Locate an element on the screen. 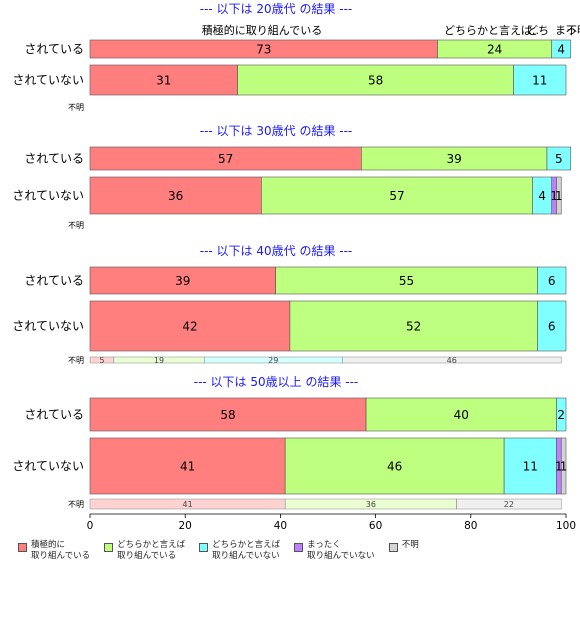  bar-value-3-1-2: 55 is located at coordinates (406, 281).